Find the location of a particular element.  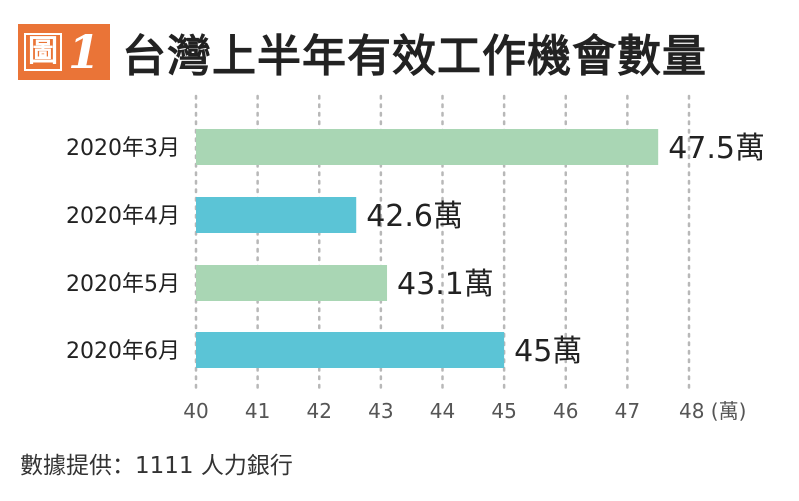

figure-badge: 圖 1 is located at coordinates (64, 52).